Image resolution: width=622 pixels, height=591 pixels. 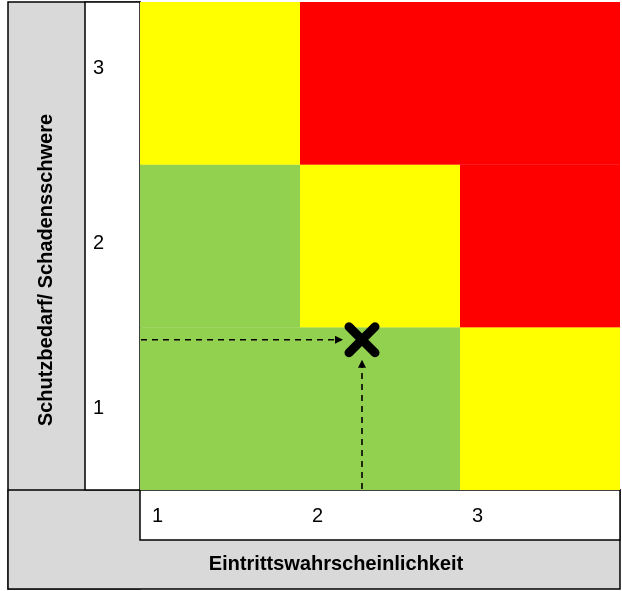 I want to click on x-tick-label-3: 3, so click(x=477, y=516).